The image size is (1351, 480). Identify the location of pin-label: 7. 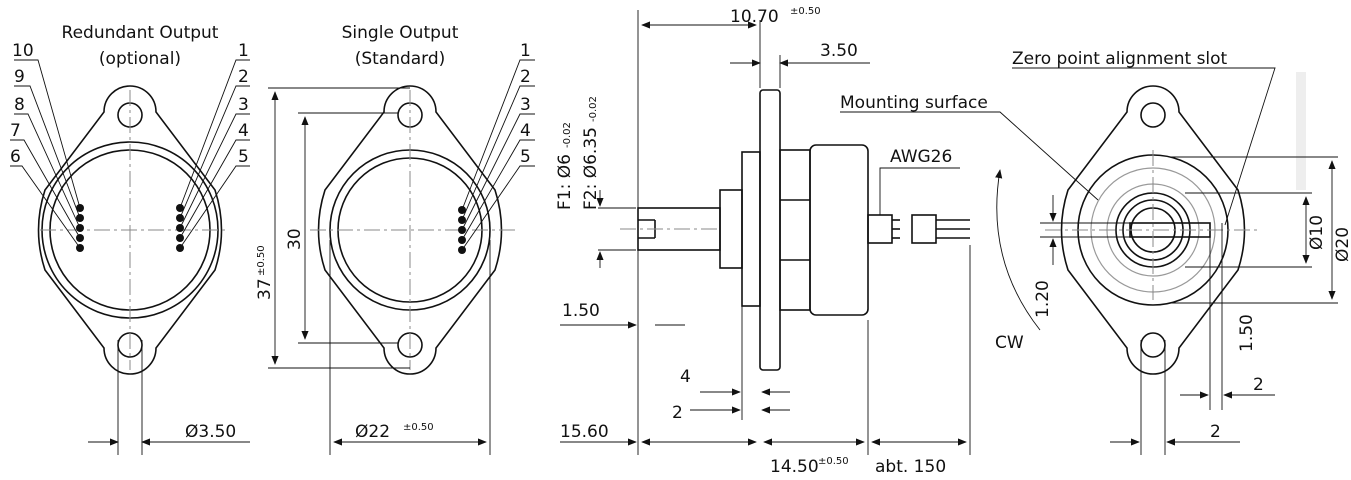
(15, 131).